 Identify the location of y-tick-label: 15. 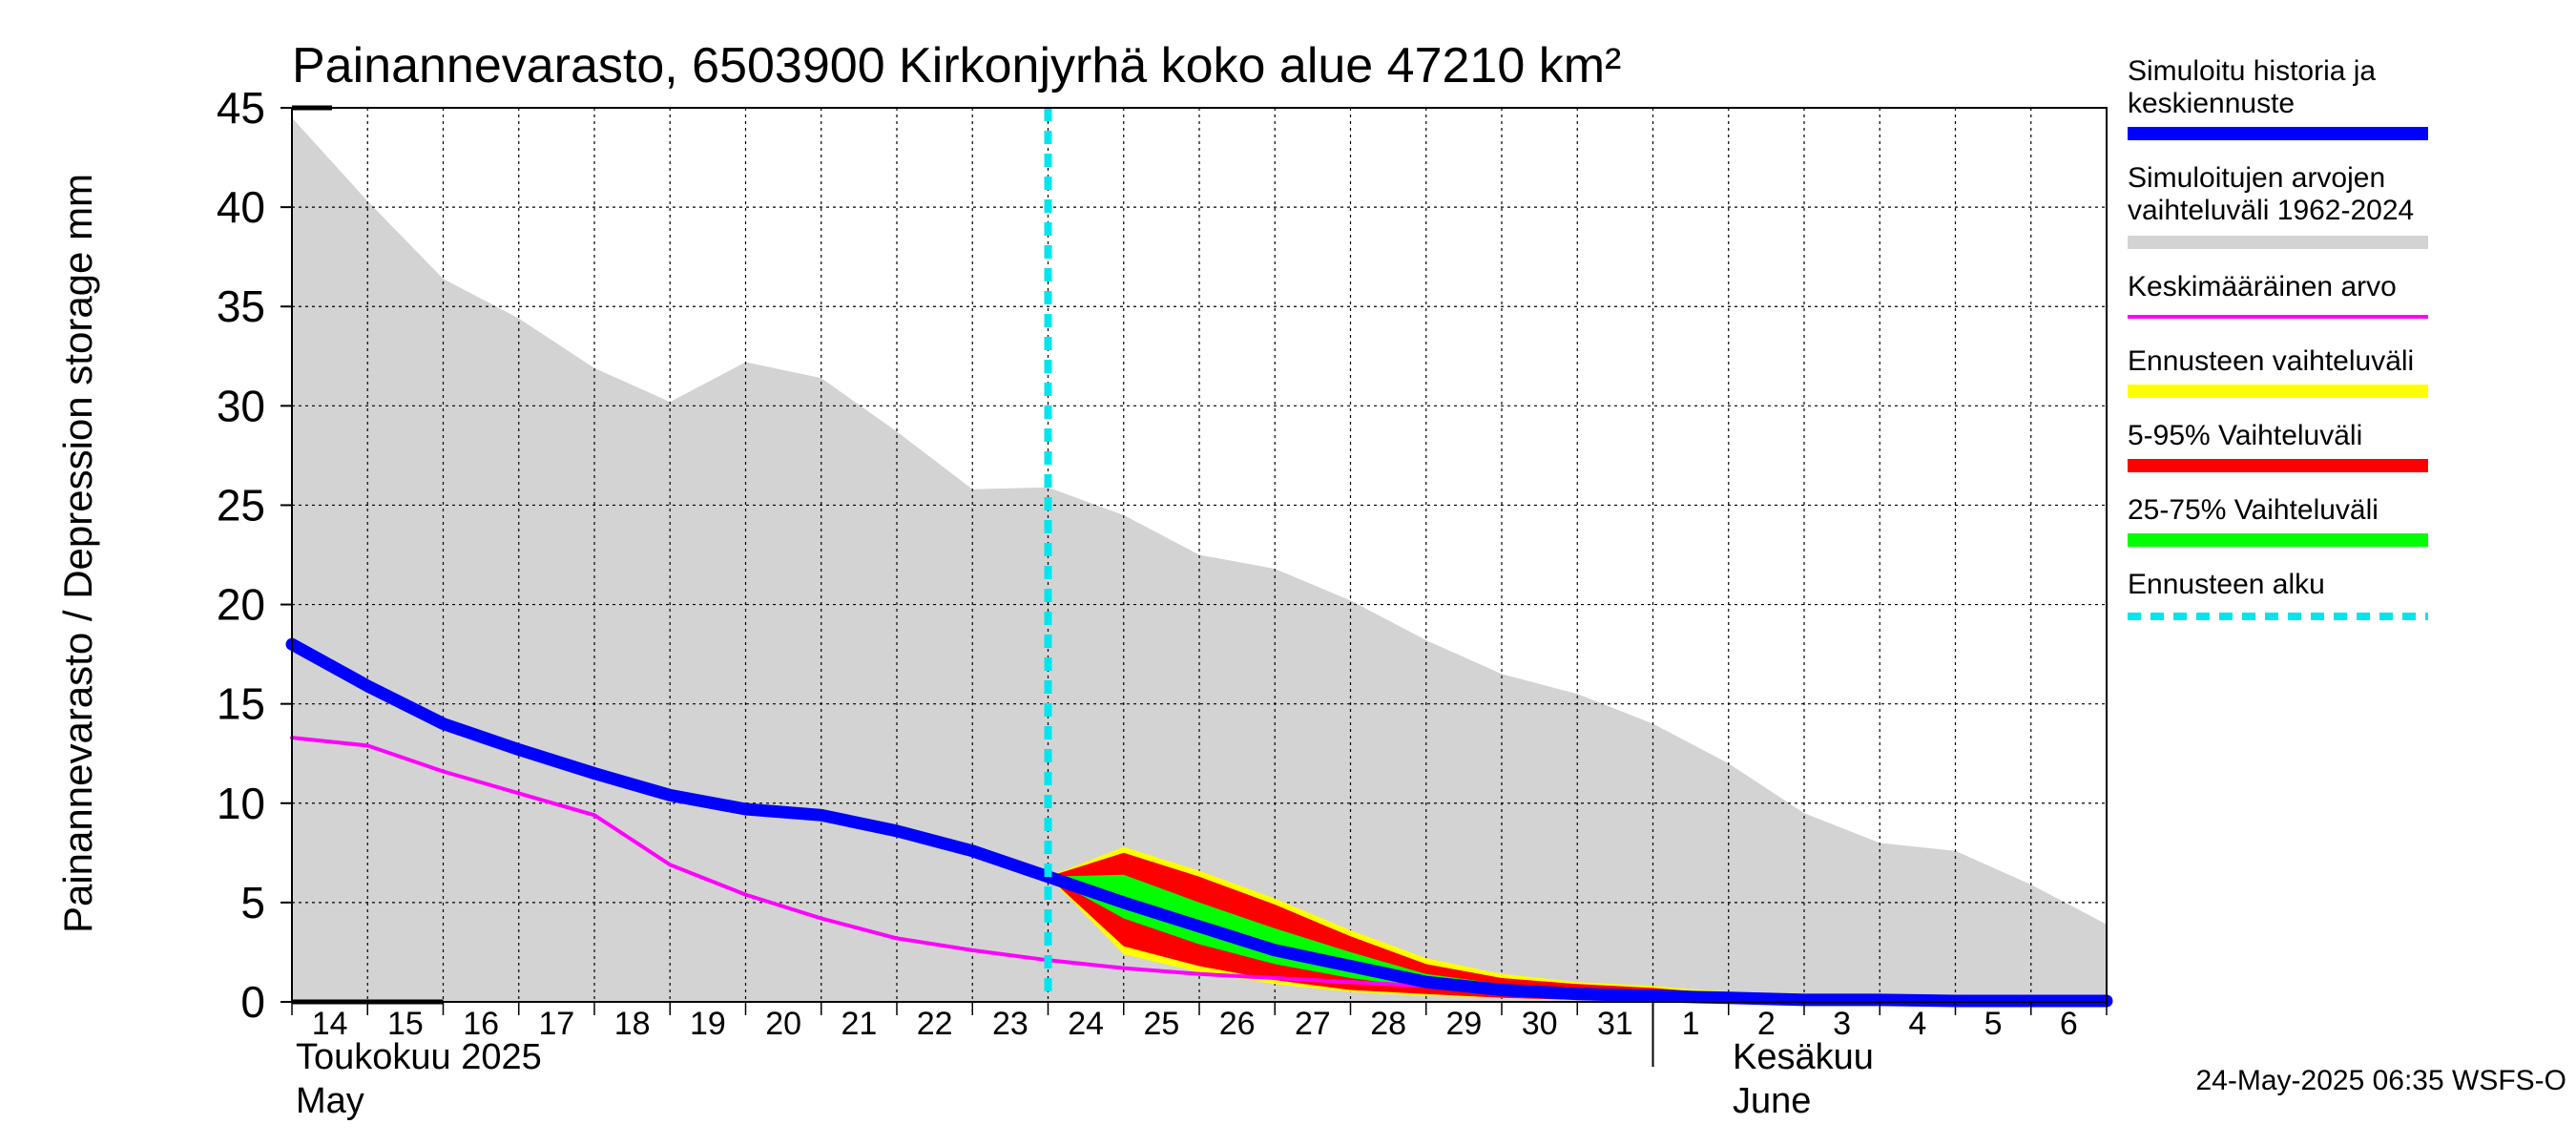
(241, 704).